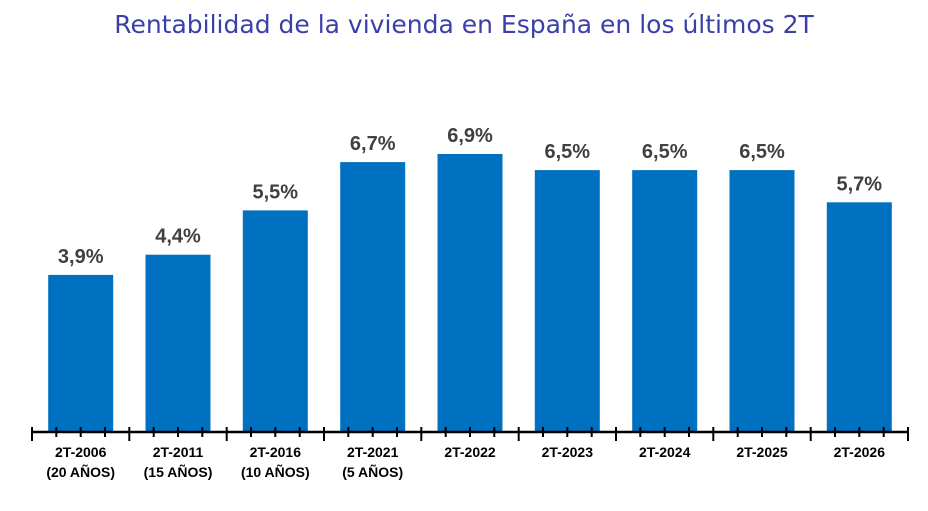 Image resolution: width=928 pixels, height=511 pixels. What do you see at coordinates (665, 152) in the screenshot?
I see `value-label-6: 6,5%` at bounding box center [665, 152].